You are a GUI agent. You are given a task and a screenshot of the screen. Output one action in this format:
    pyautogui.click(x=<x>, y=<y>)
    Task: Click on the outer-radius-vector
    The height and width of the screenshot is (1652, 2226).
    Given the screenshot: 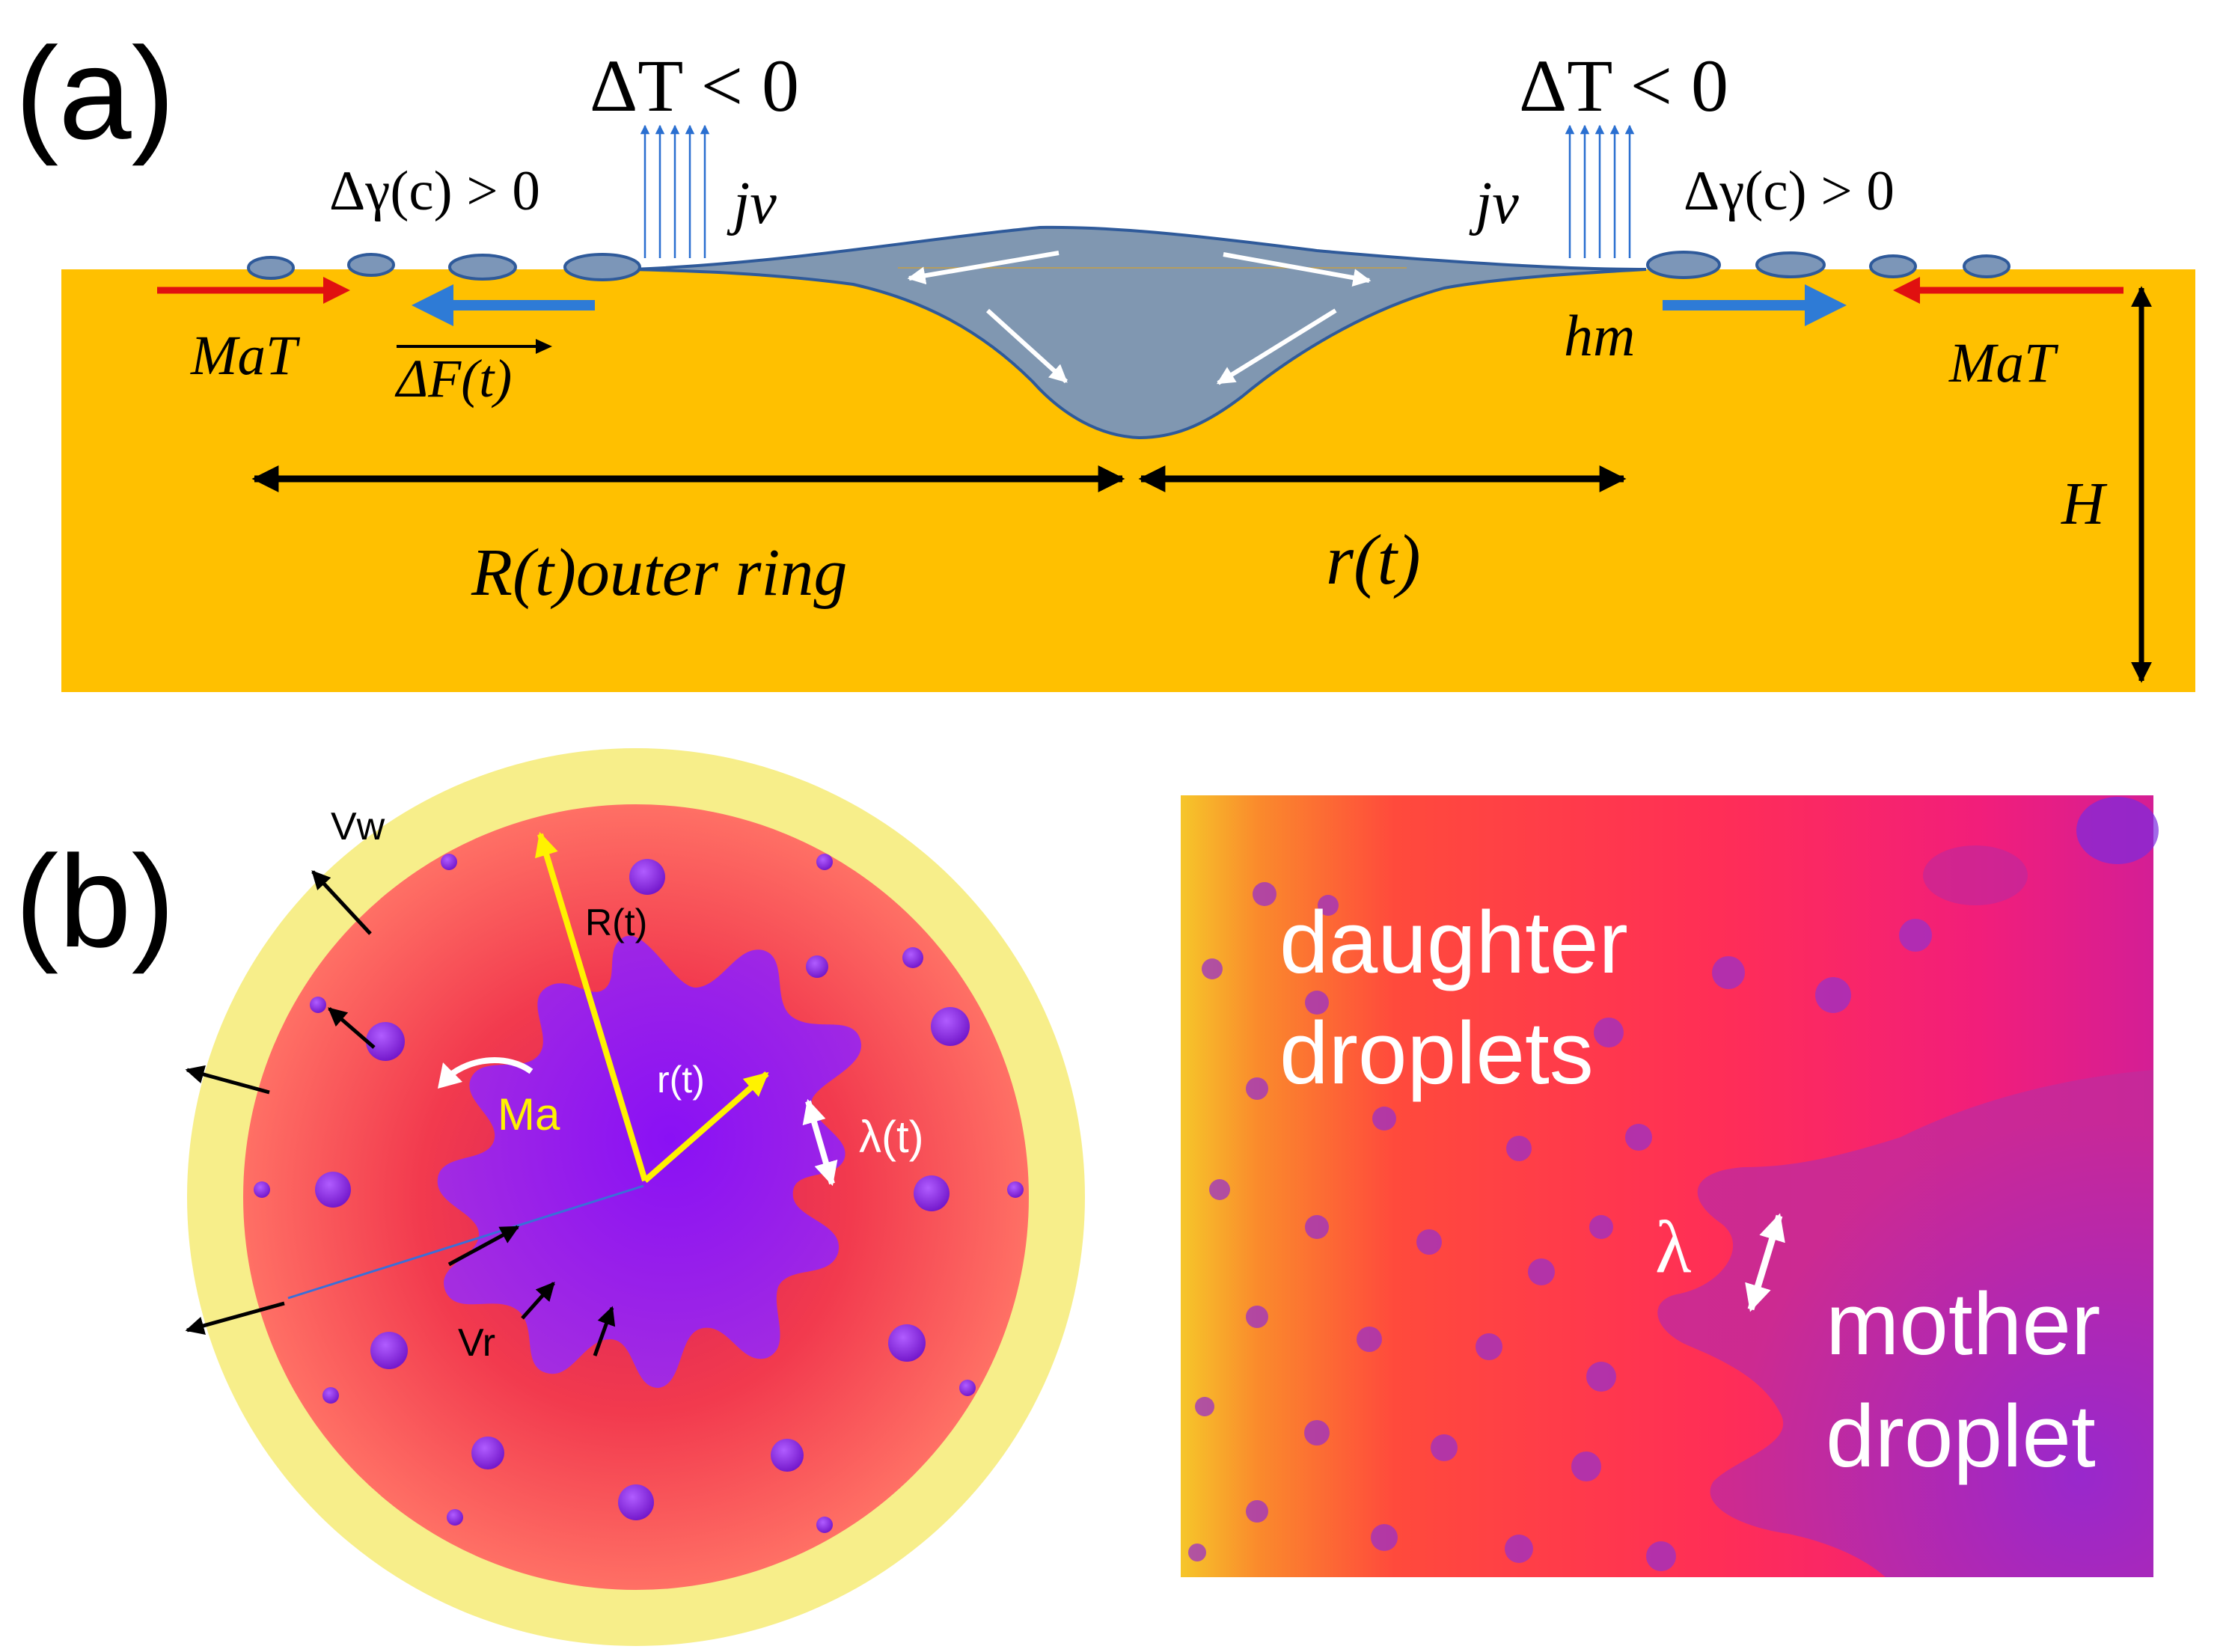 What is the action you would take?
    pyautogui.click(x=591, y=1006)
    